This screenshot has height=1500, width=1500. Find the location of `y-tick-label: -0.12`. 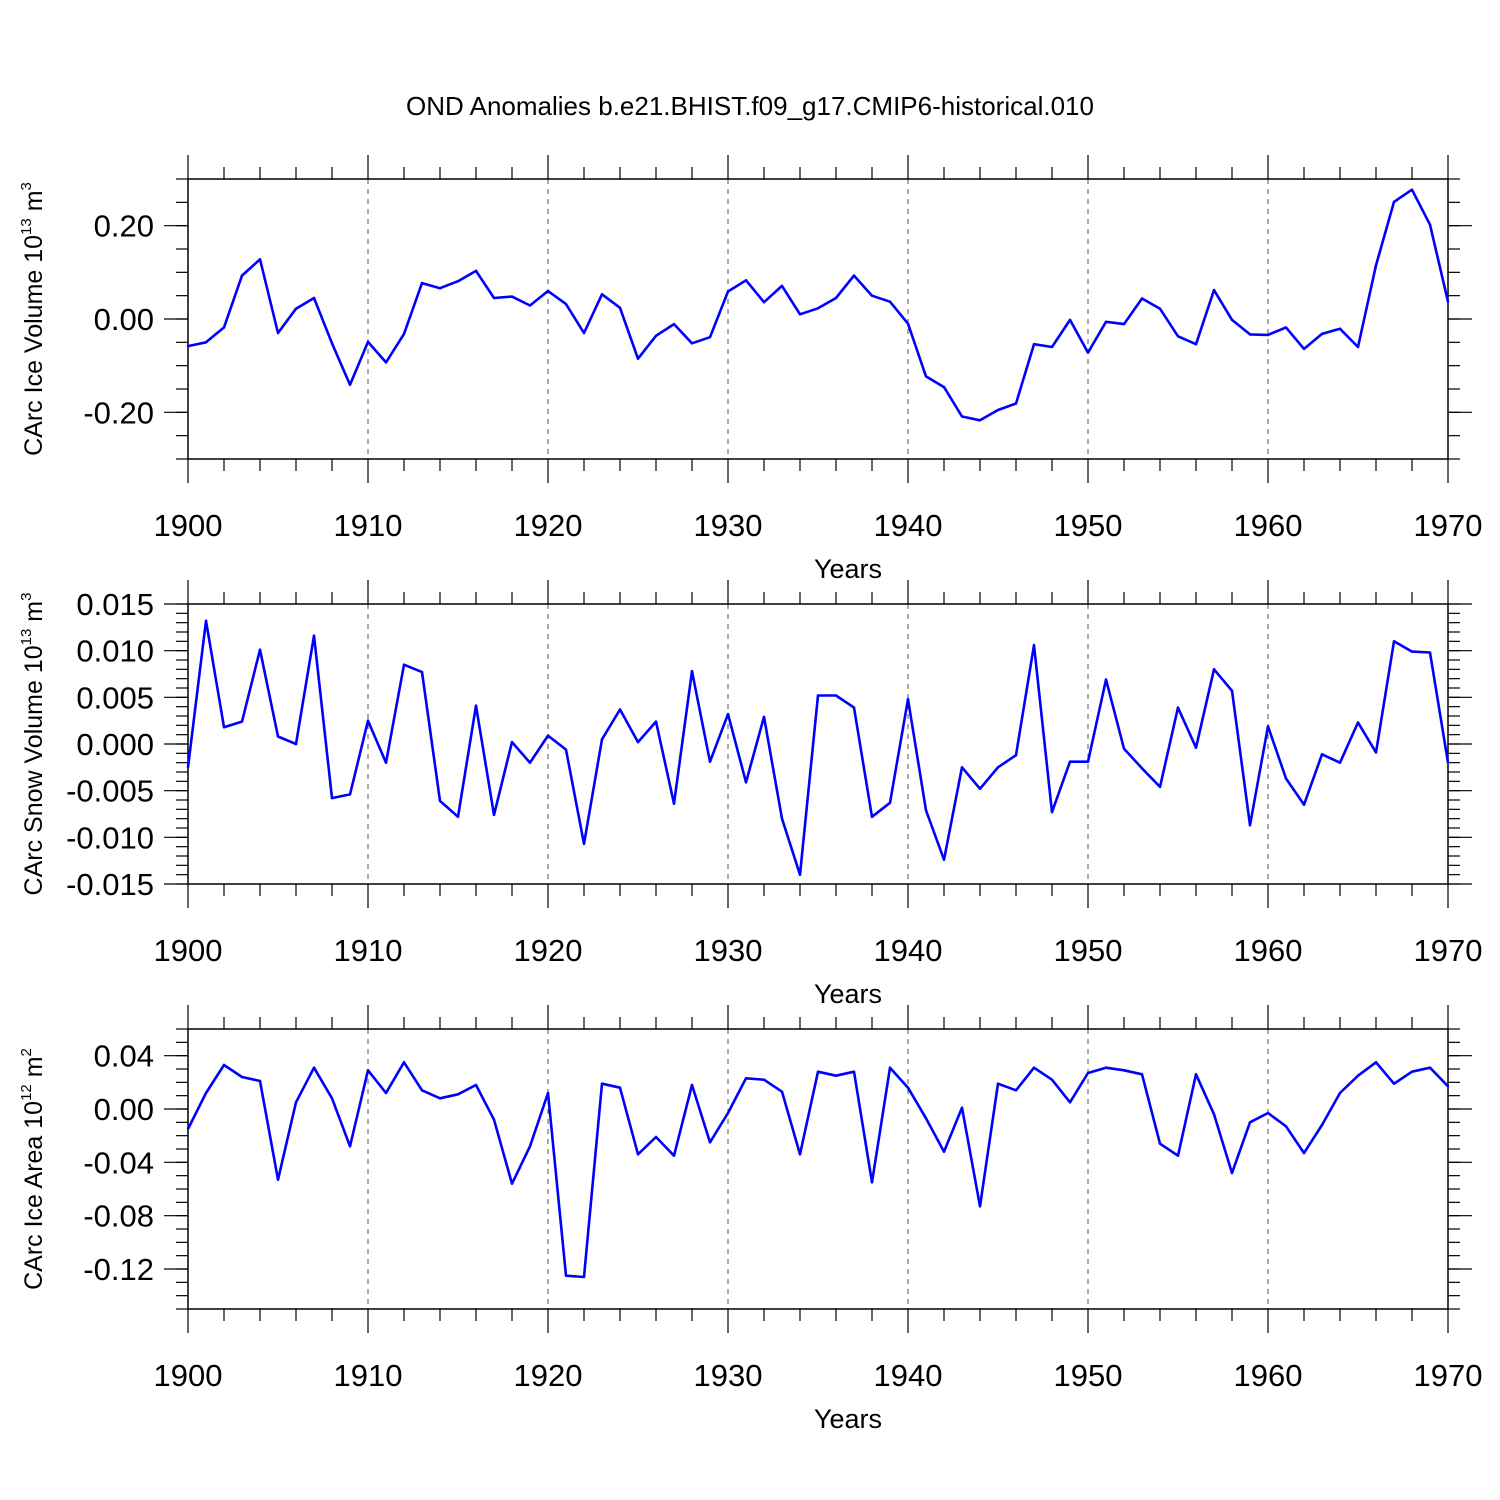

y-tick-label: -0.12 is located at coordinates (118, 1269).